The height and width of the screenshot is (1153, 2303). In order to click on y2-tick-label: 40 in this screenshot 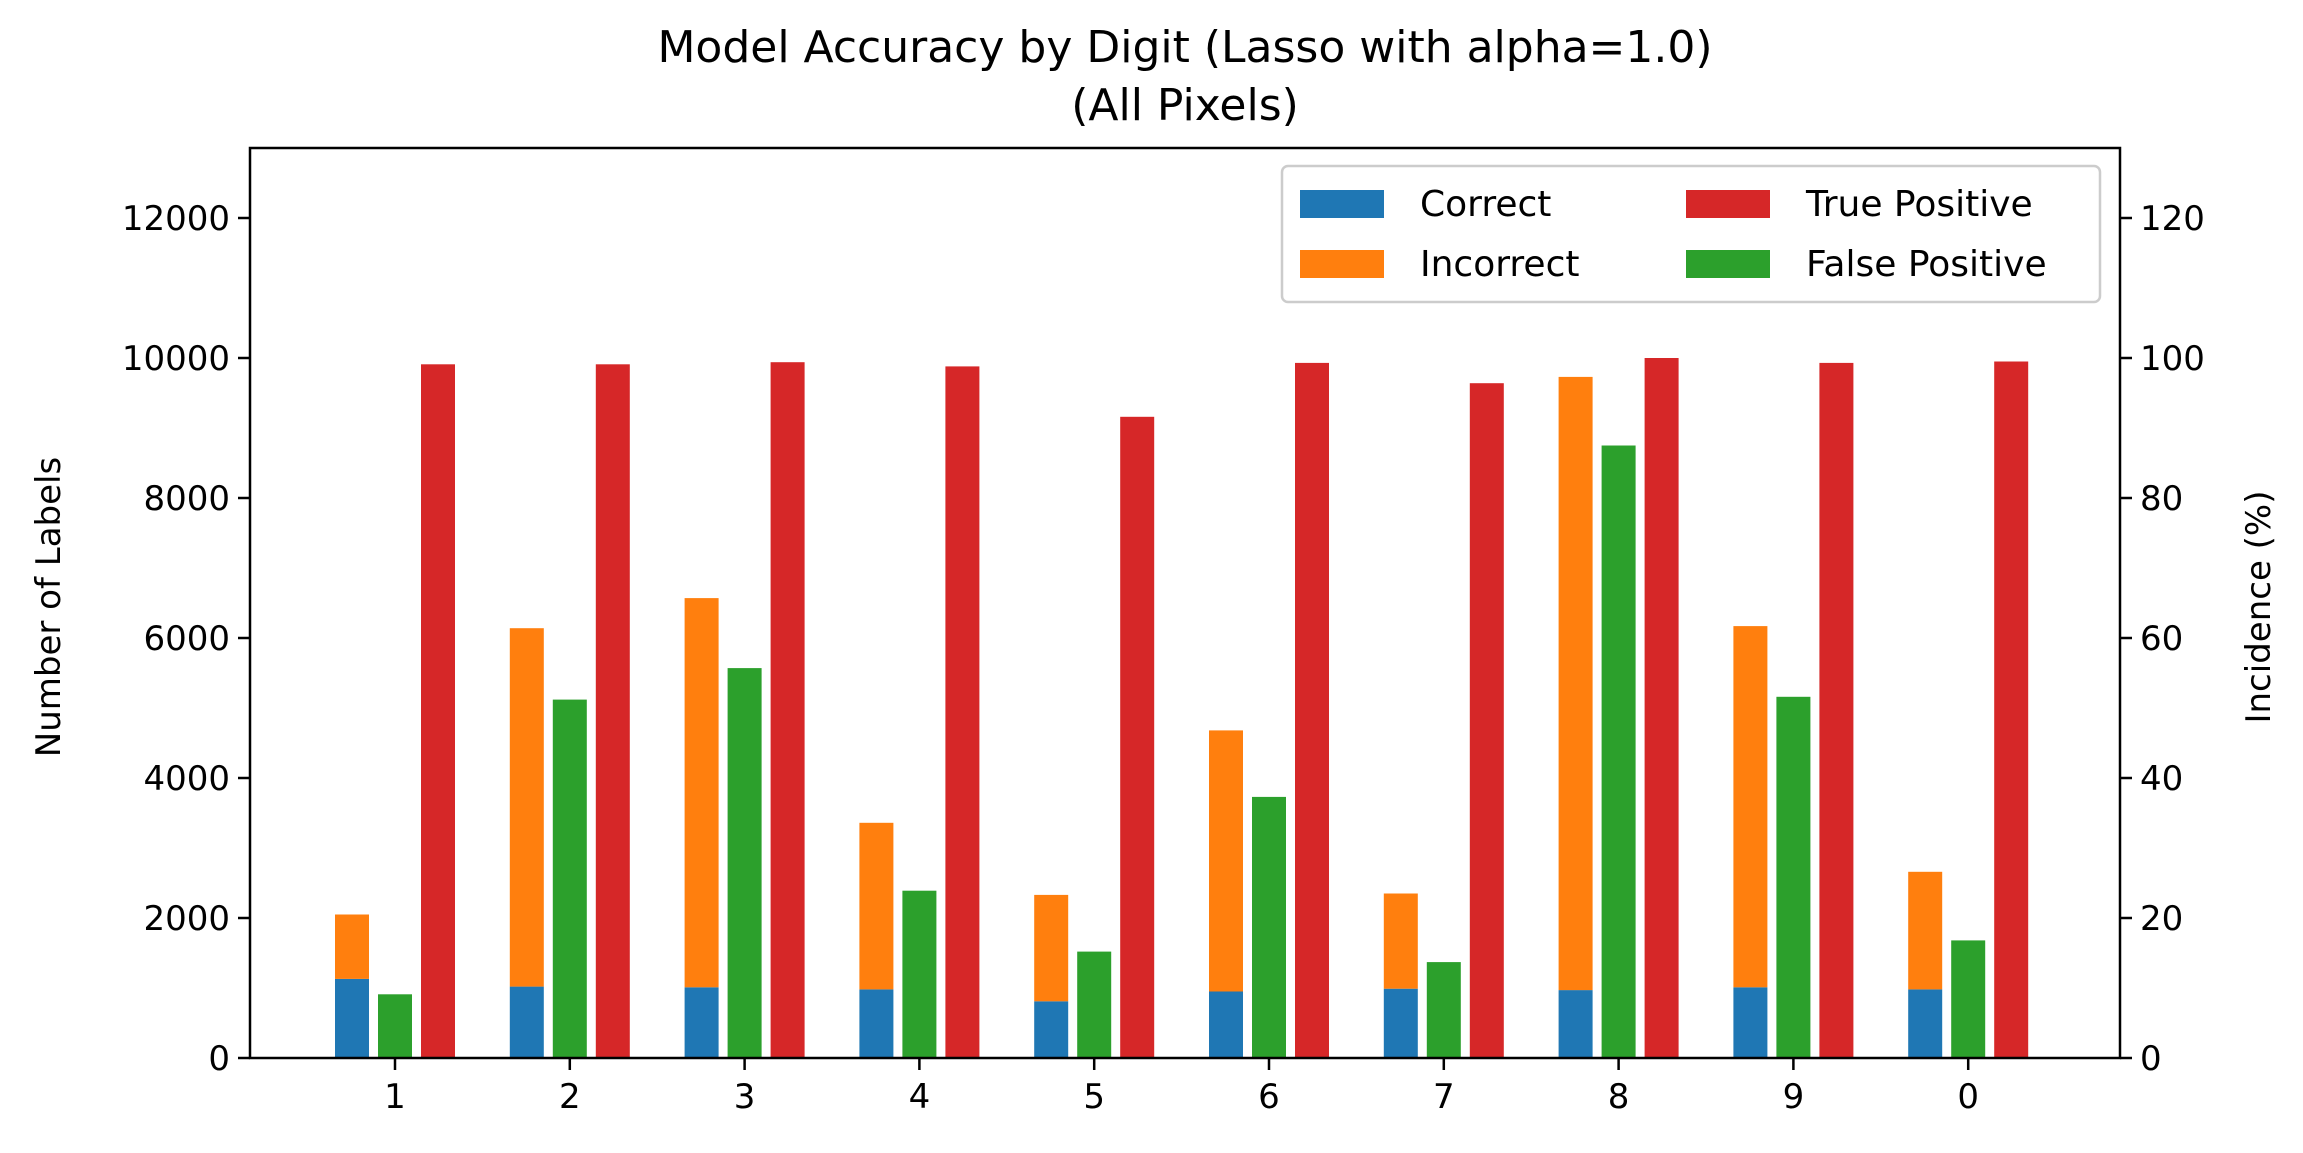, I will do `click(2161, 779)`.